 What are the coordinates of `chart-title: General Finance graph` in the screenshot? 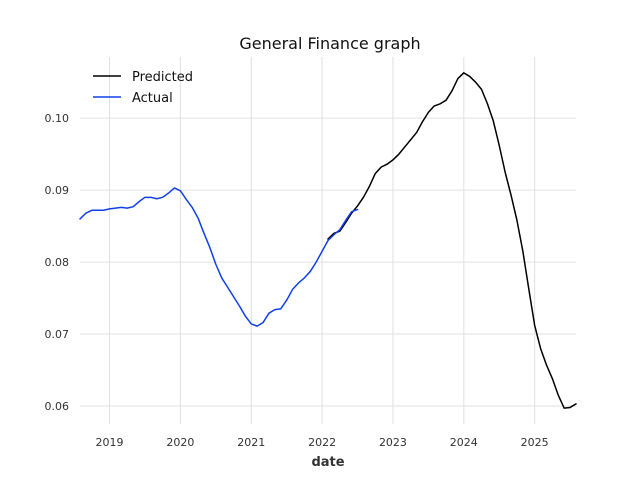 It's located at (329, 43).